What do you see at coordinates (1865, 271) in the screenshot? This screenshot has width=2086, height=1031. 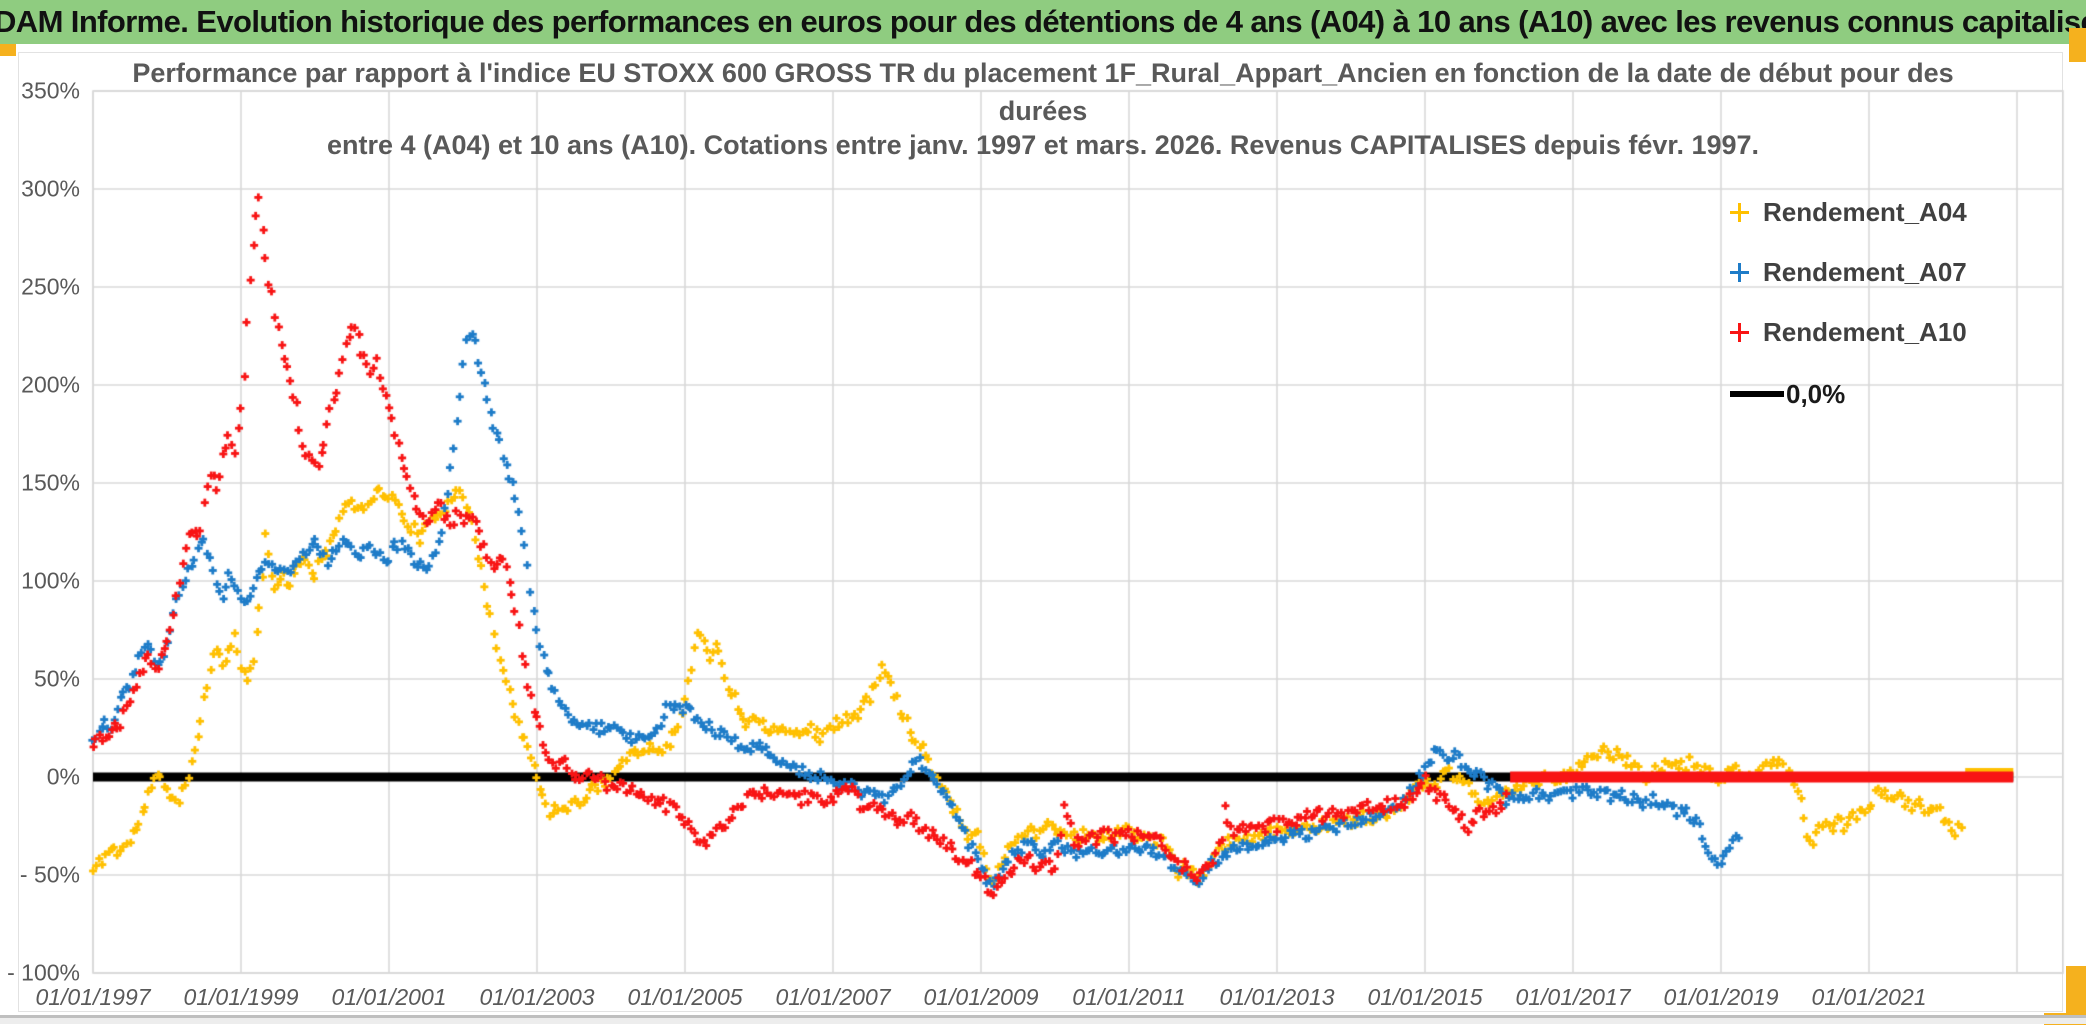 I see `legend-label: Rendement_A07` at bounding box center [1865, 271].